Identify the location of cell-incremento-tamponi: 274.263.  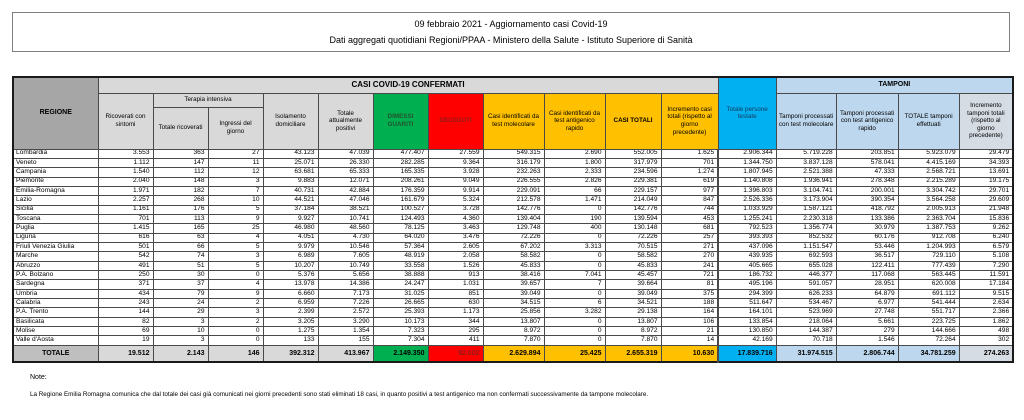
(986, 353).